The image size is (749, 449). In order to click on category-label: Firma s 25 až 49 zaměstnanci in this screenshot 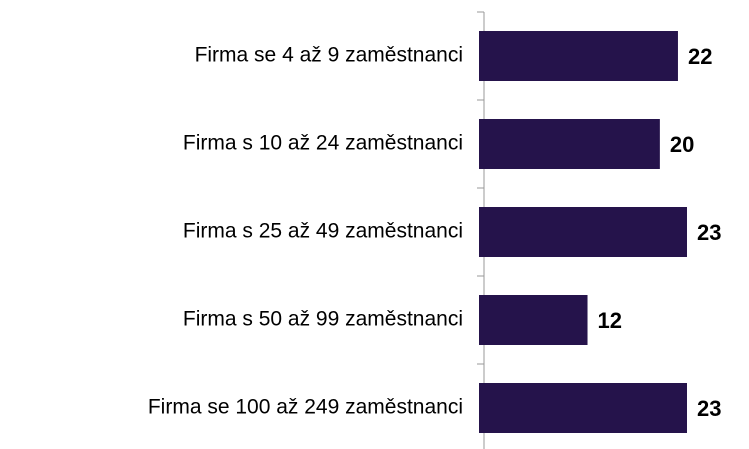, I will do `click(323, 231)`.